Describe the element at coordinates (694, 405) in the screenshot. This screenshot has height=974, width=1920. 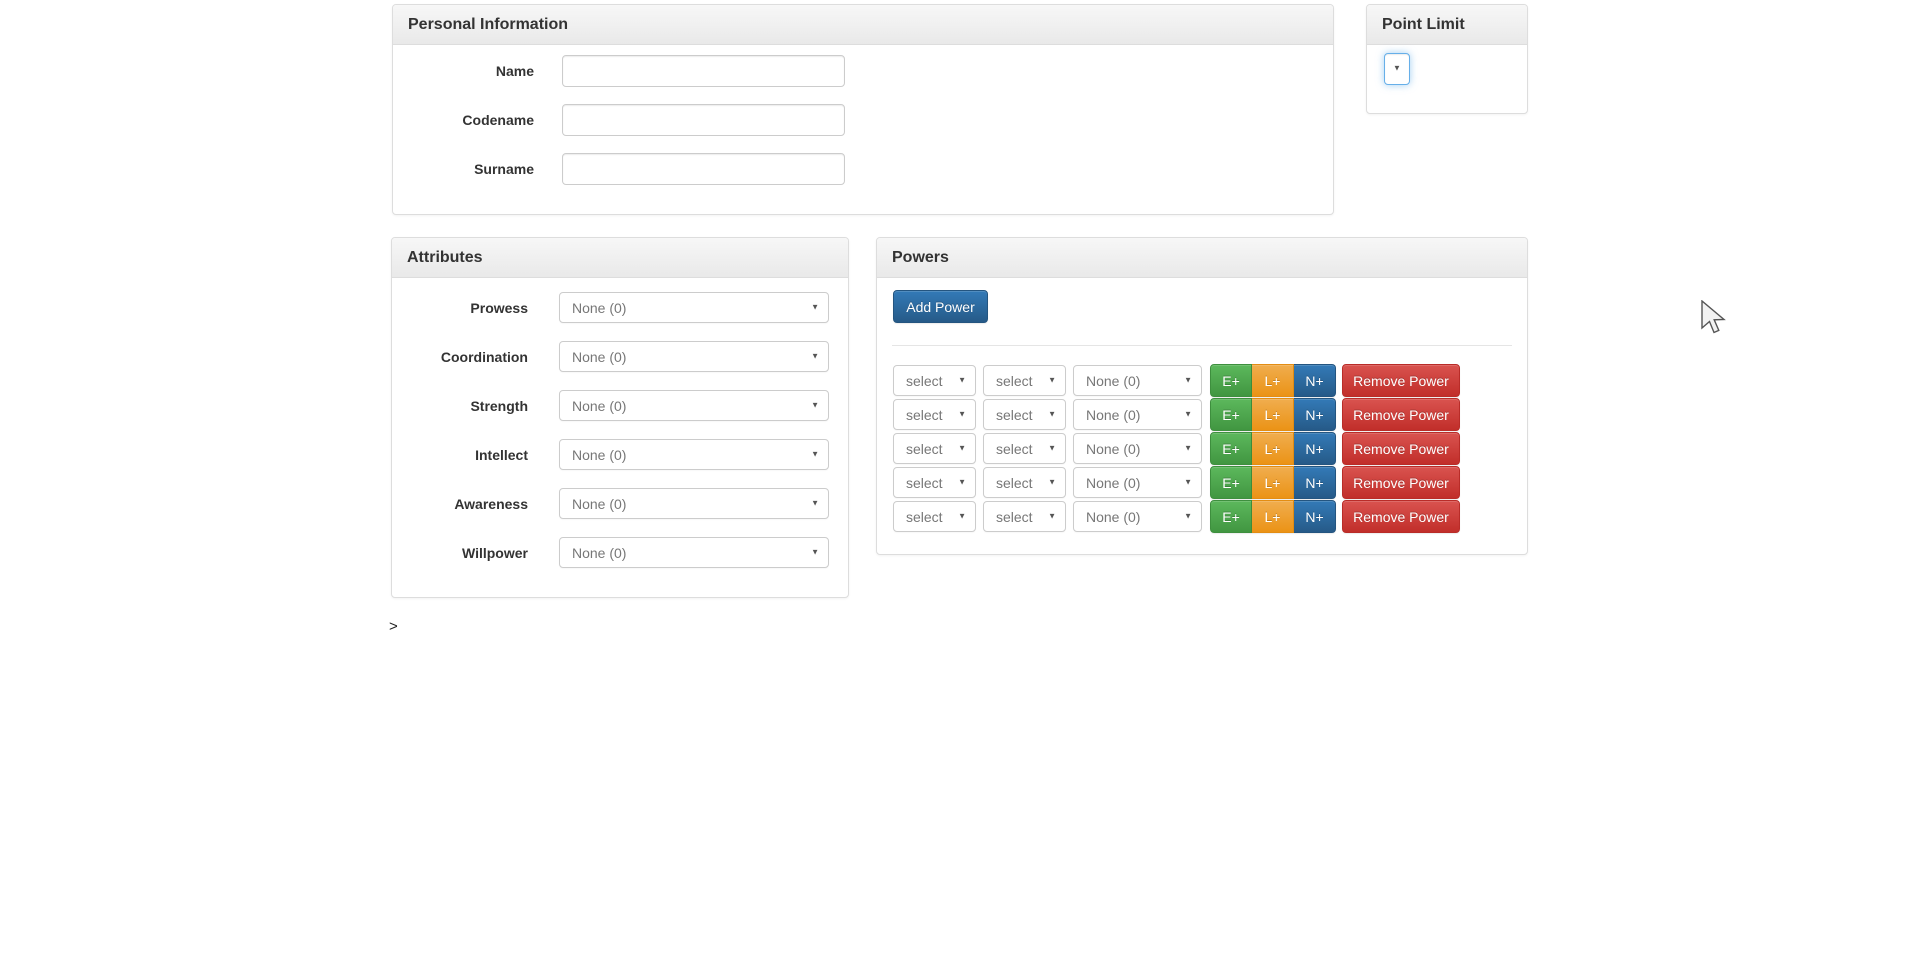
I see `strength-select: None (0) ▼` at that location.